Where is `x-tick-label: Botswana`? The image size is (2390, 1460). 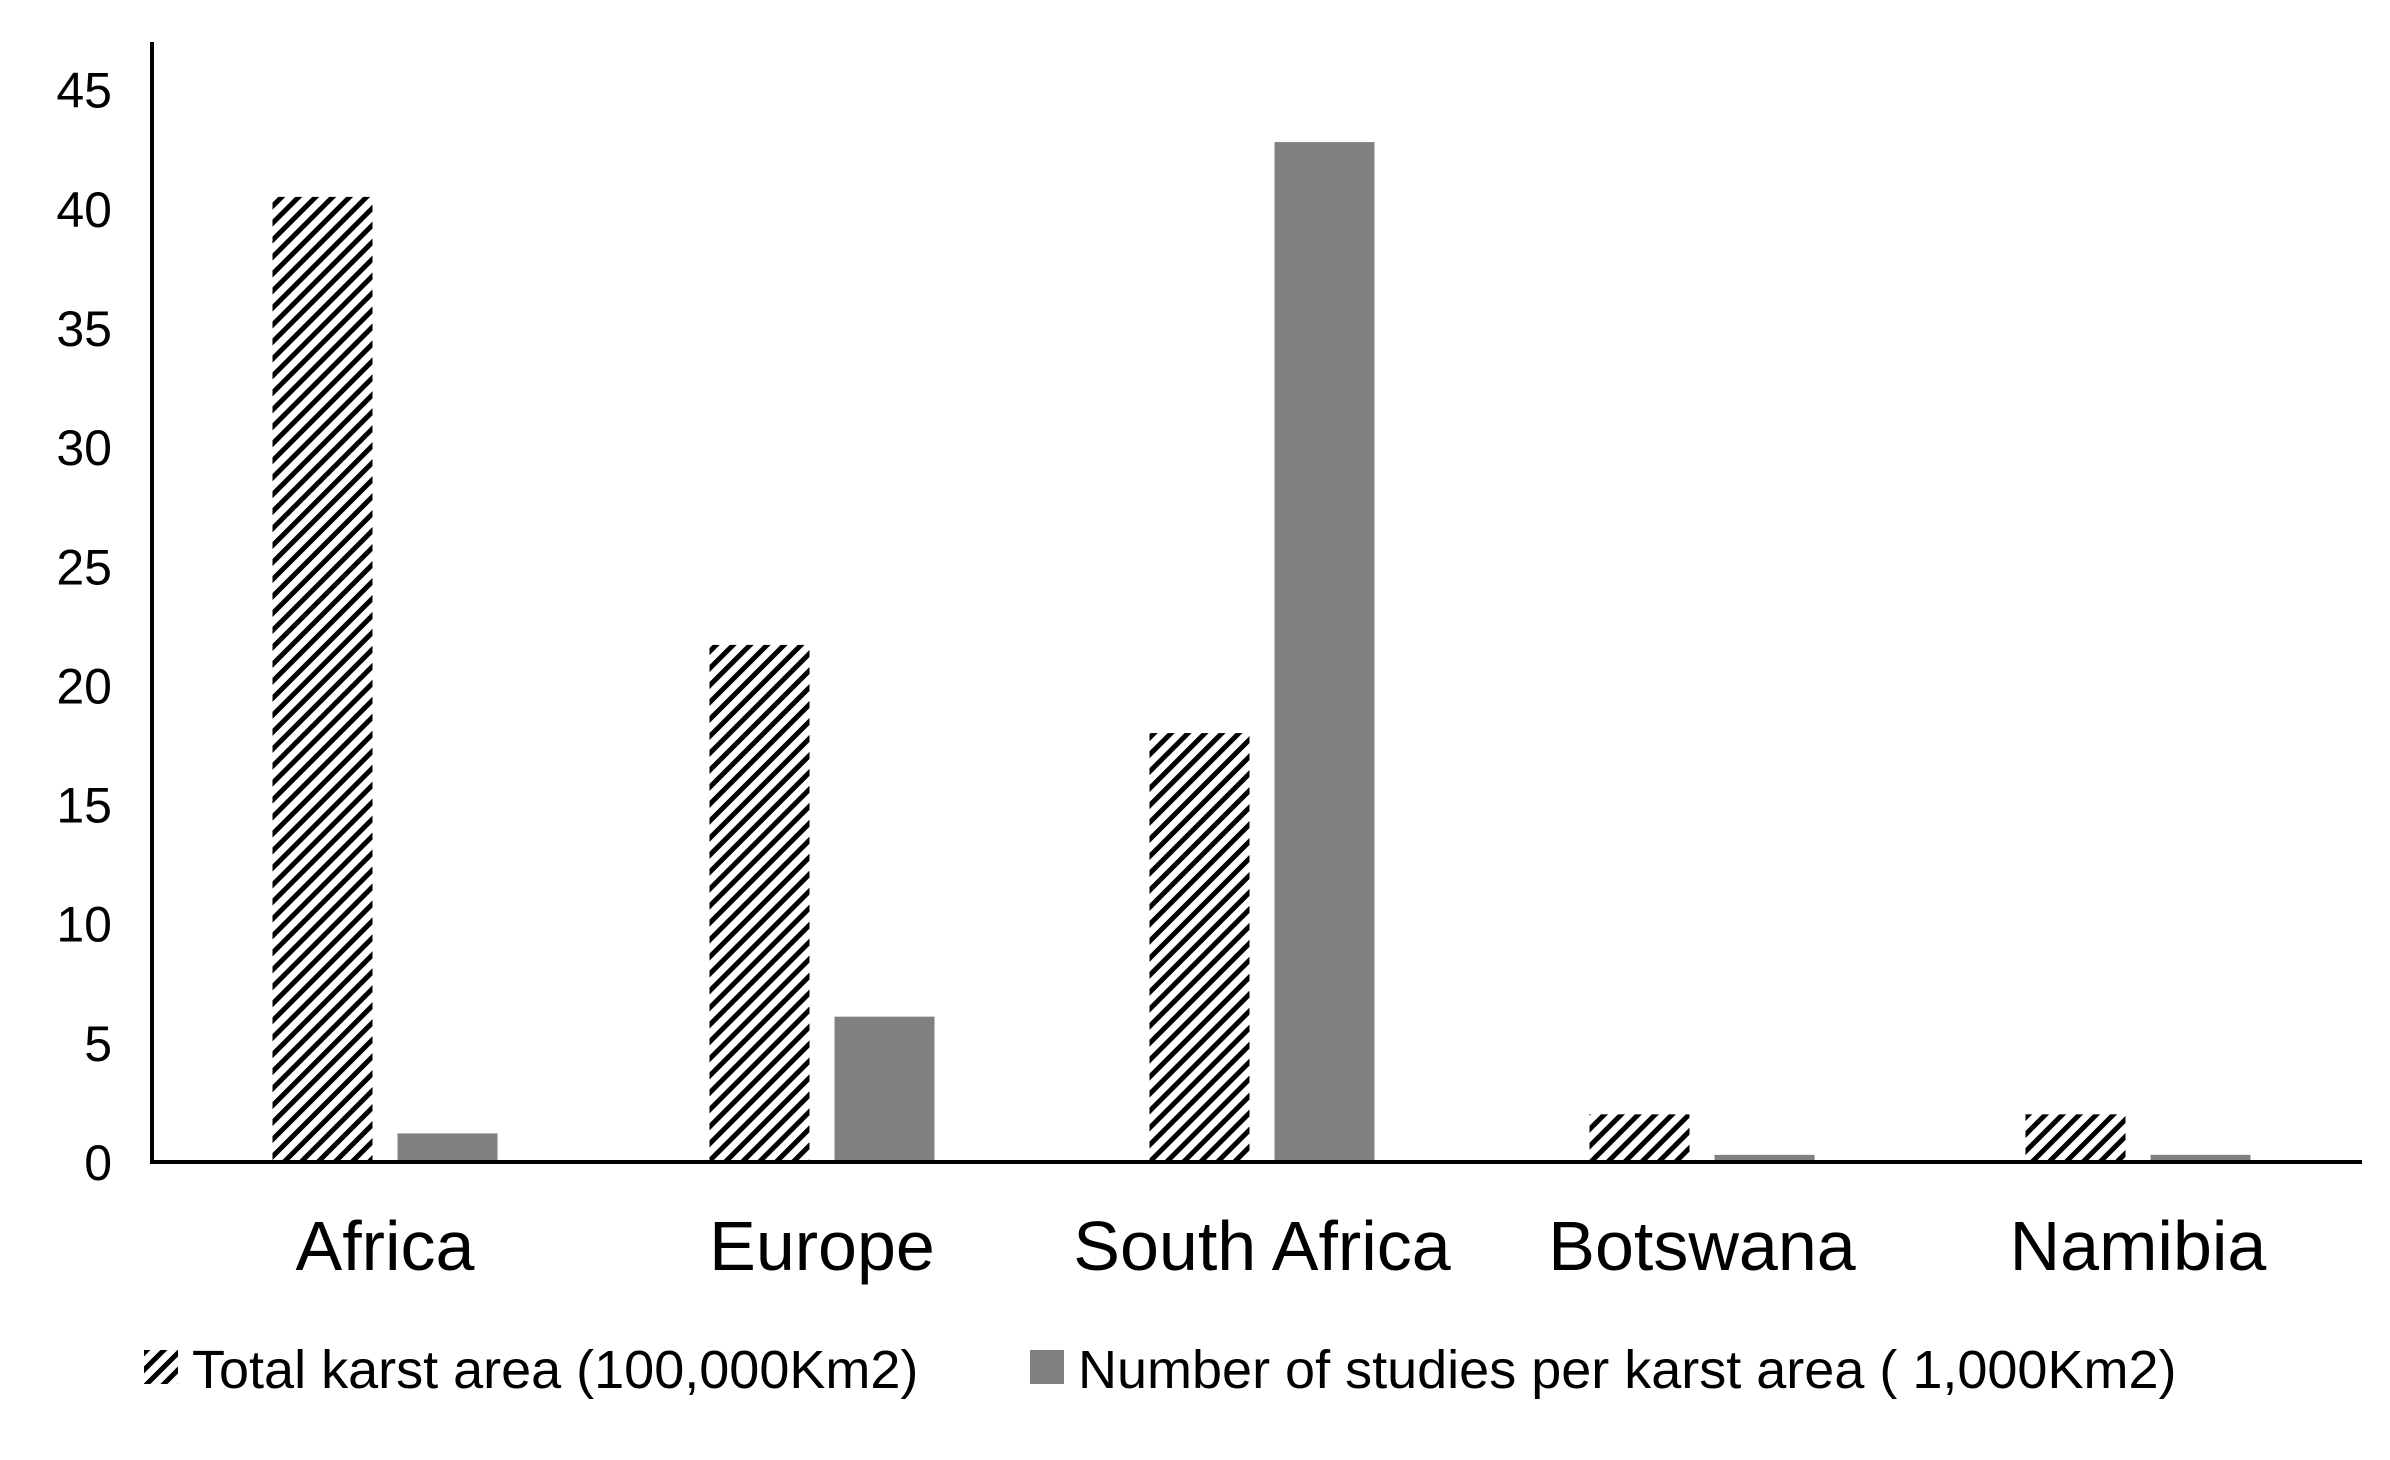 x-tick-label: Botswana is located at coordinates (1701, 1246).